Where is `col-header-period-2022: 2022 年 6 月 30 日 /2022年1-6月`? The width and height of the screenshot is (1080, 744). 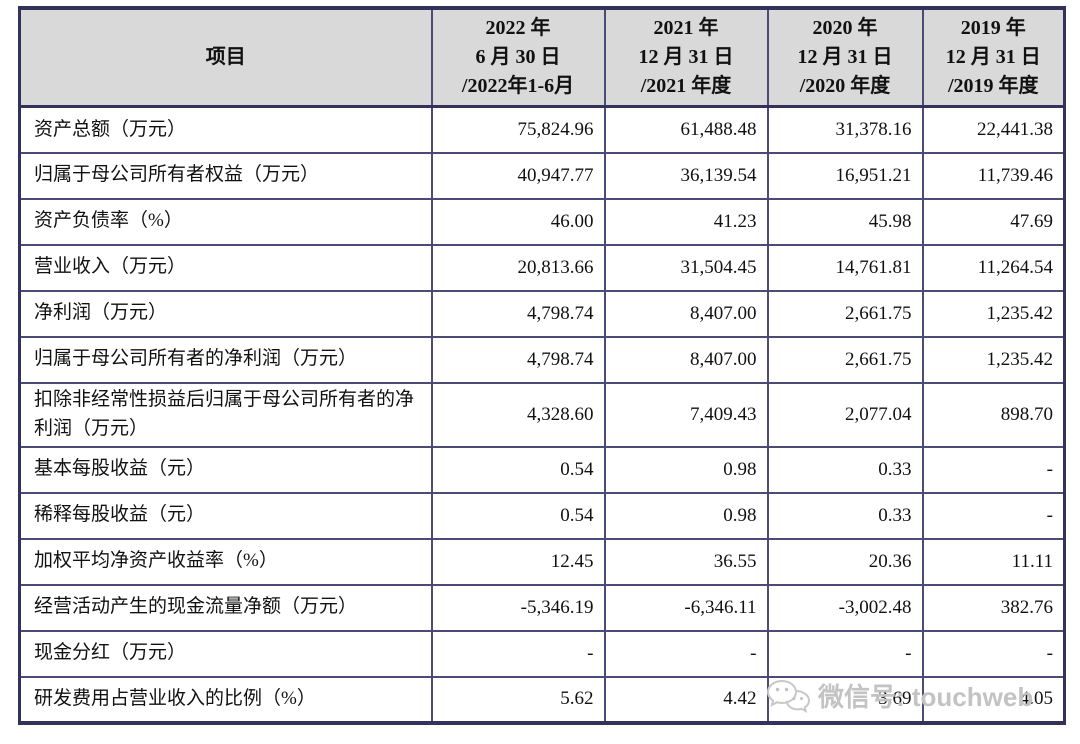 col-header-period-2022: 2022 年 6 月 30 日 /2022年1-6月 is located at coordinates (518, 57).